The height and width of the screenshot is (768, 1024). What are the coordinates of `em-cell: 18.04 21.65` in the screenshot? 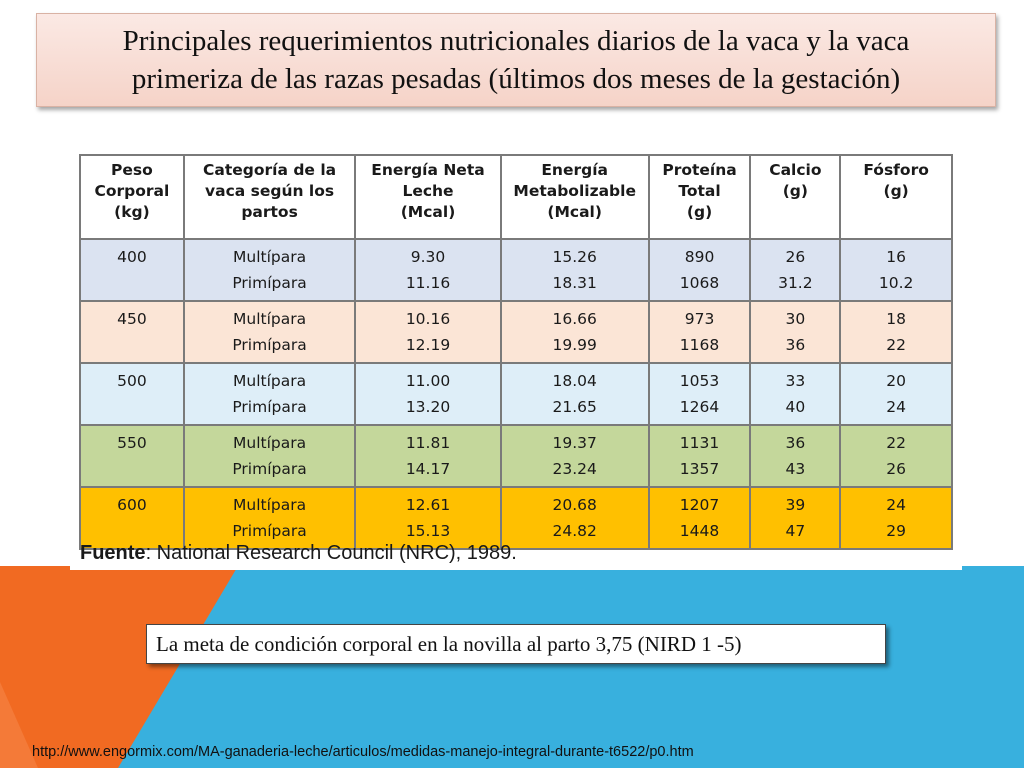 It's located at (574, 394).